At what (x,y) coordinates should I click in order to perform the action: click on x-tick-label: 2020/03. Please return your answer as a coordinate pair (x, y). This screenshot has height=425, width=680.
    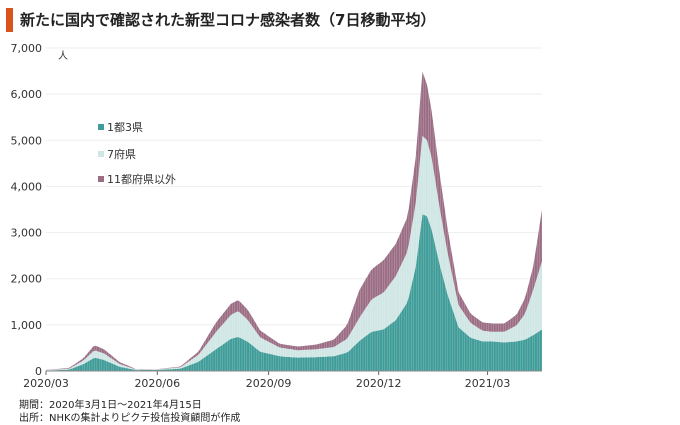
    Looking at the image, I should click on (46, 383).